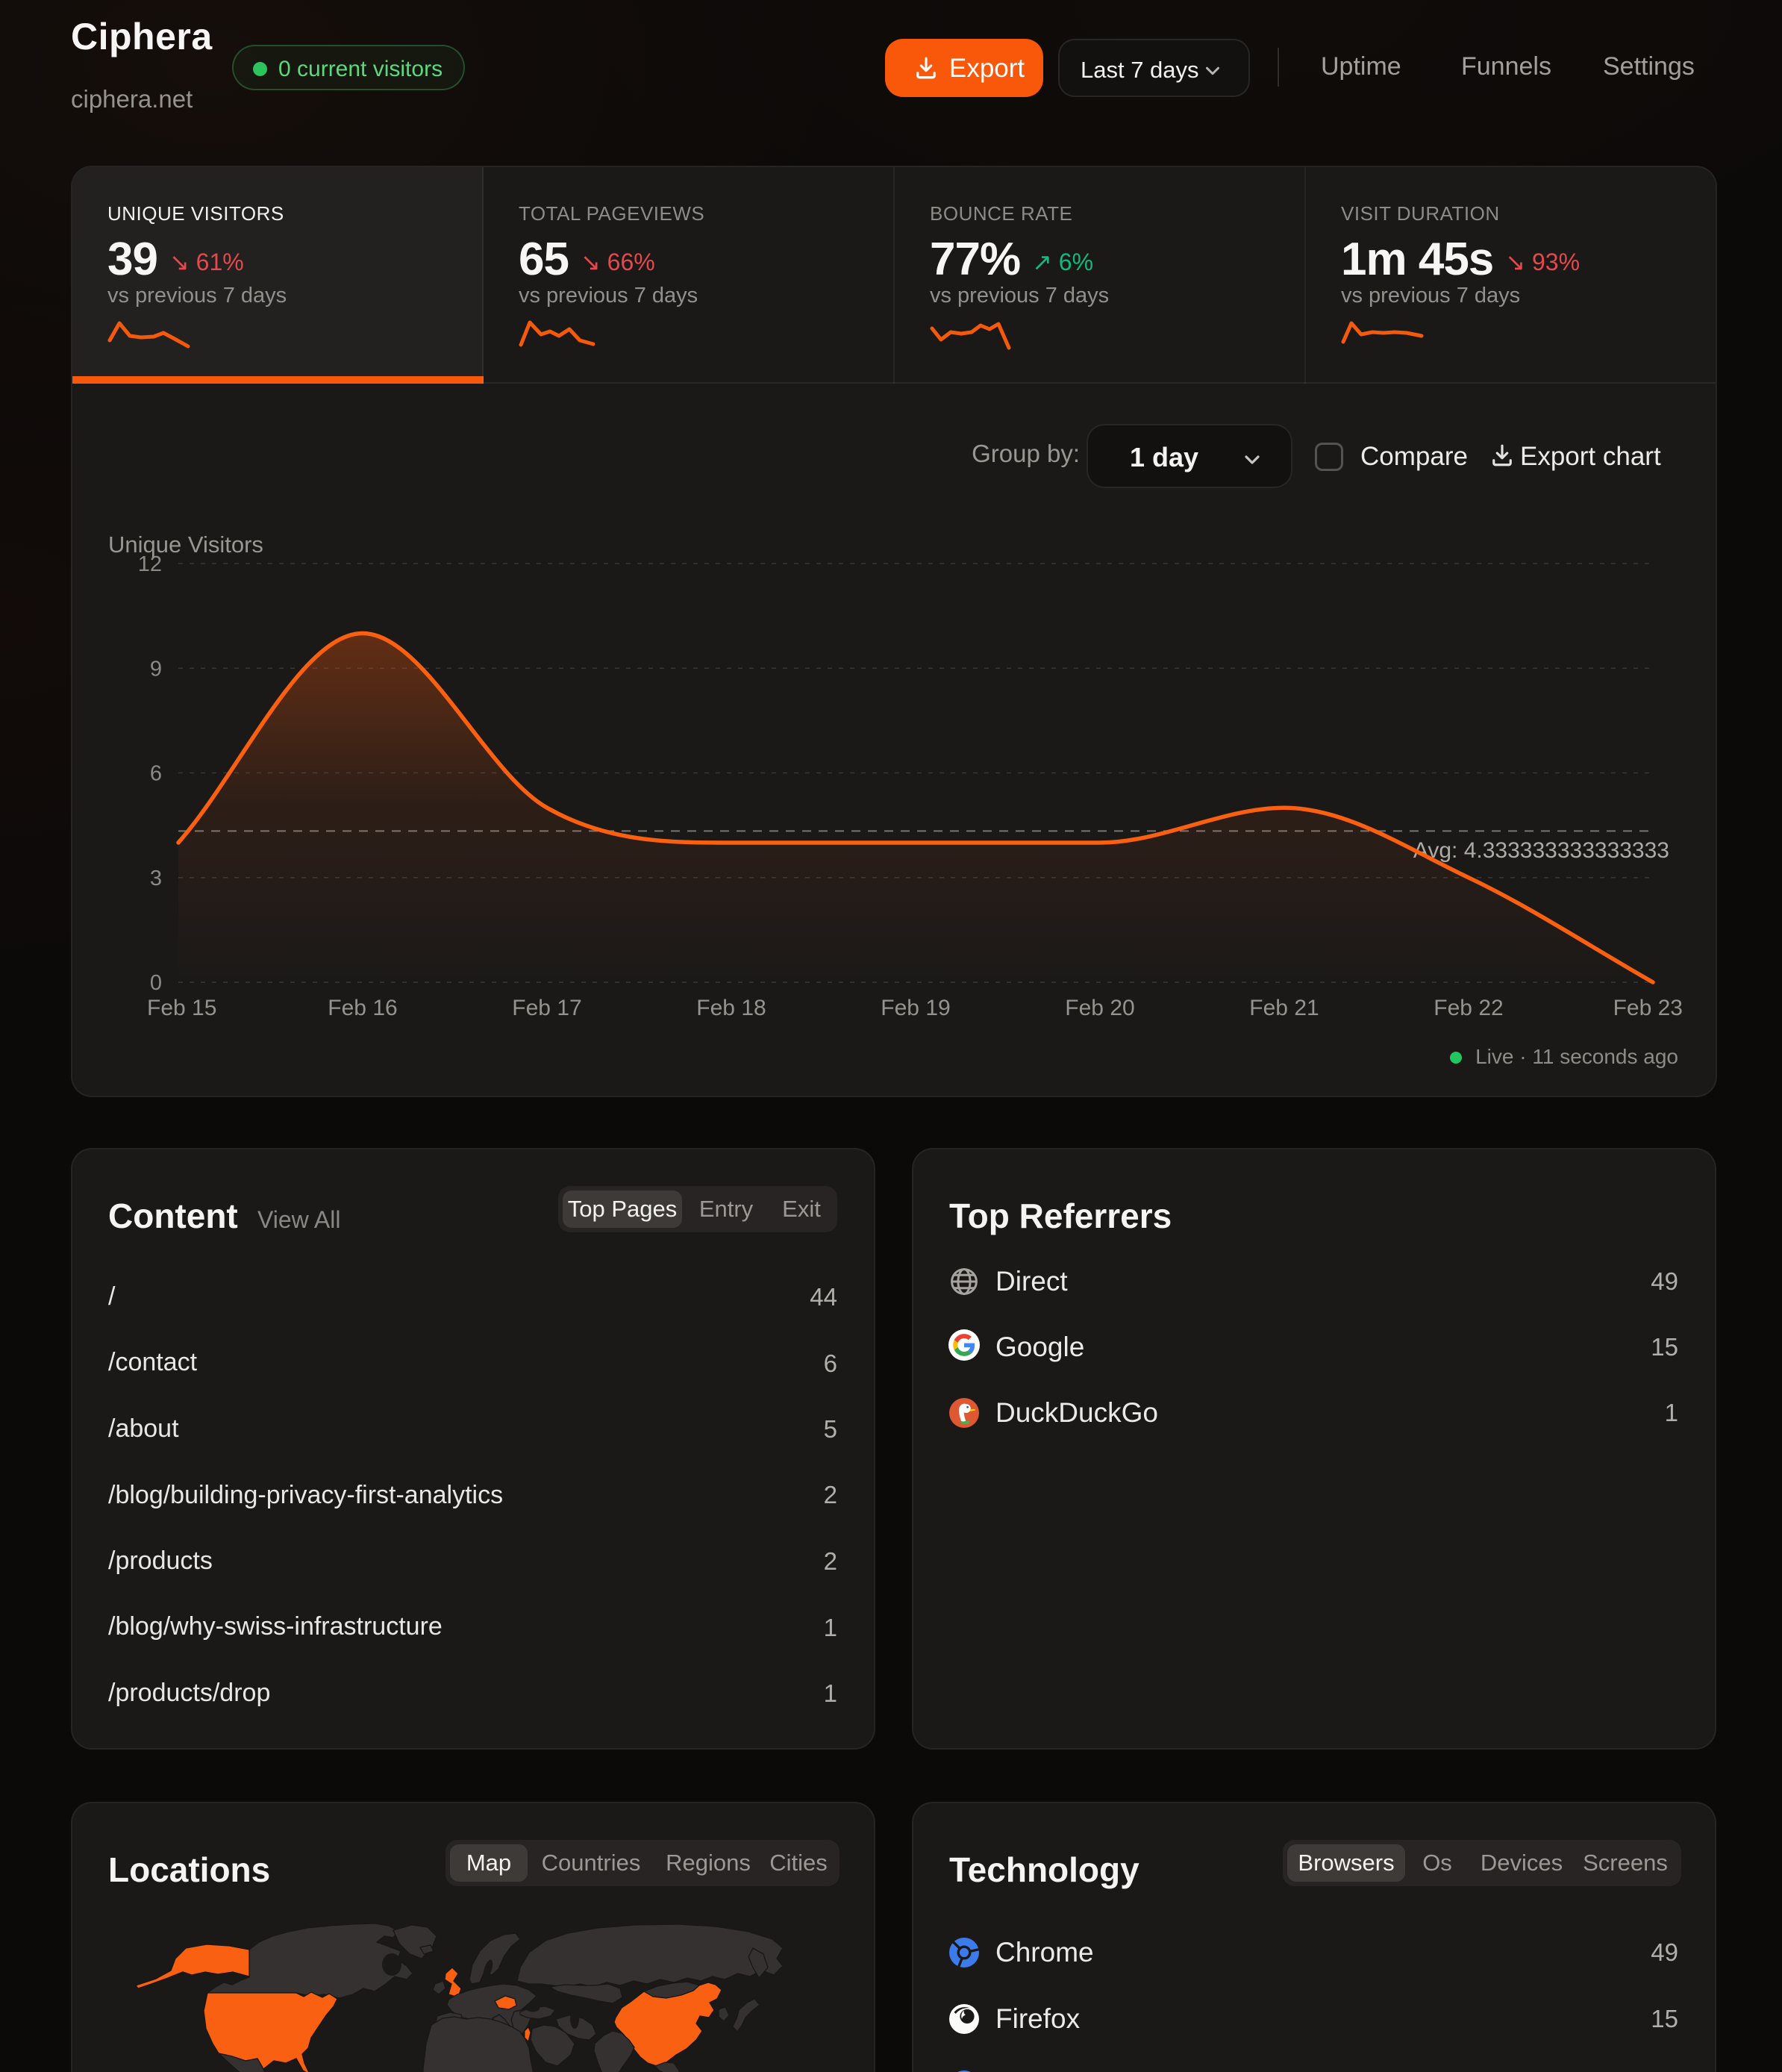 The height and width of the screenshot is (2072, 1782). Describe the element at coordinates (156, 669) in the screenshot. I see `svg-text: 9` at that location.